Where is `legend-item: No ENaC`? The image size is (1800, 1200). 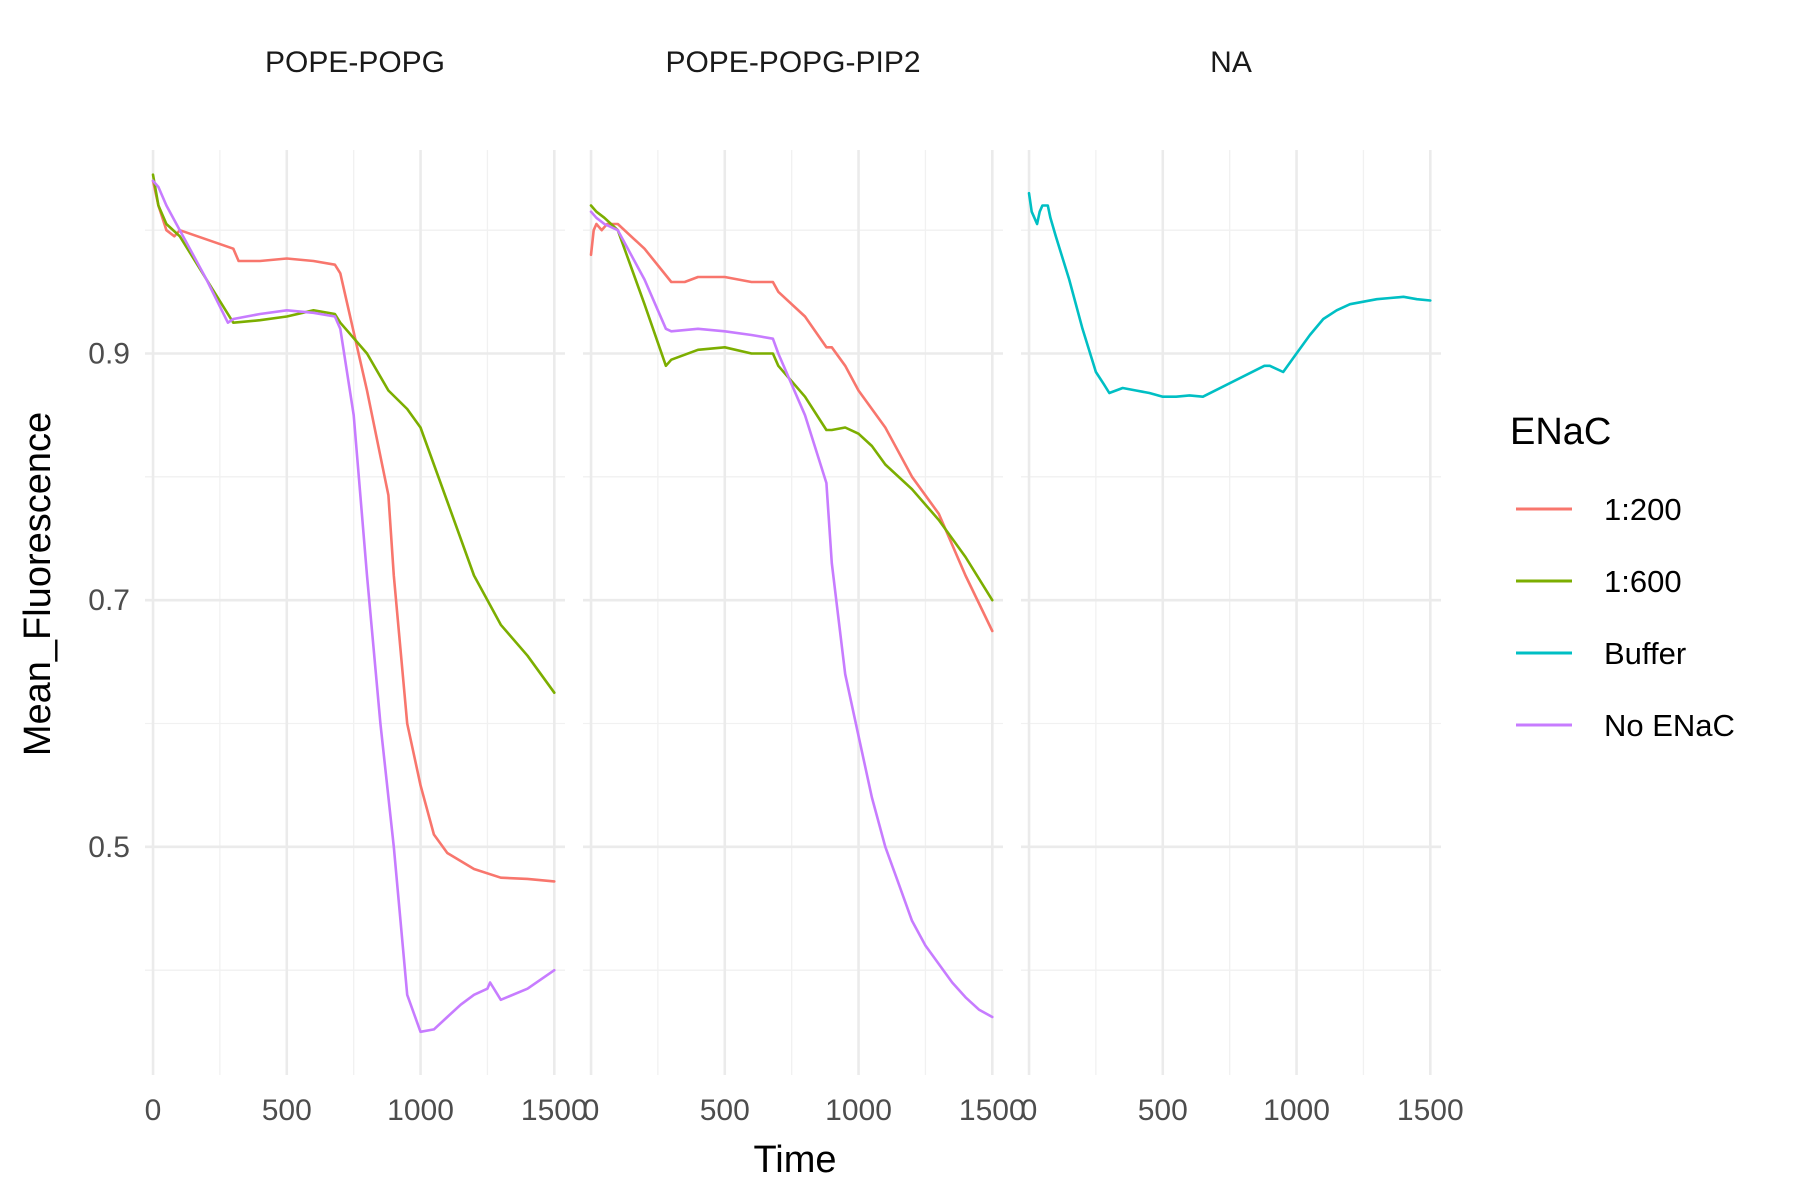
legend-item: No ENaC is located at coordinates (1625, 725).